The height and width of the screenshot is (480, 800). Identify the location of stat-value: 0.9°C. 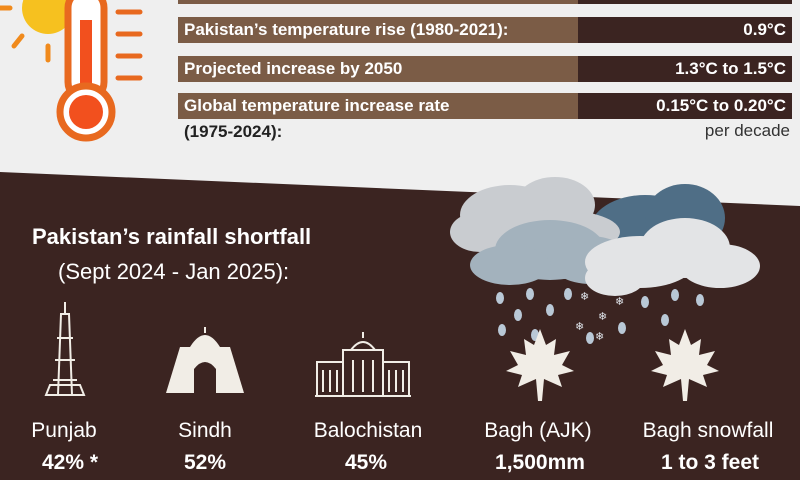
(685, 30).